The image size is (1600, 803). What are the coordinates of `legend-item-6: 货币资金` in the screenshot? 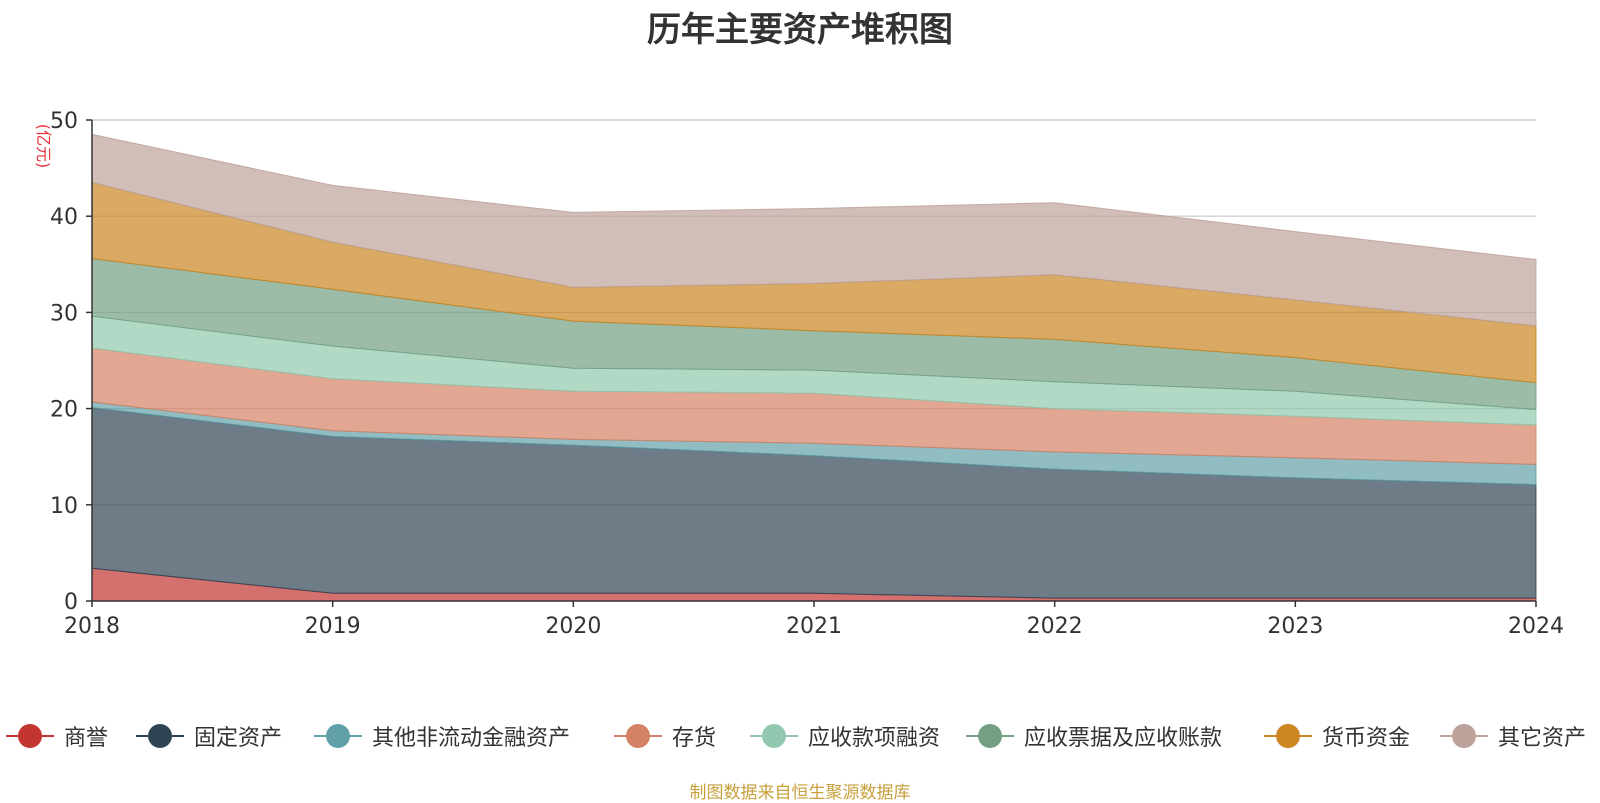 It's located at (1336, 736).